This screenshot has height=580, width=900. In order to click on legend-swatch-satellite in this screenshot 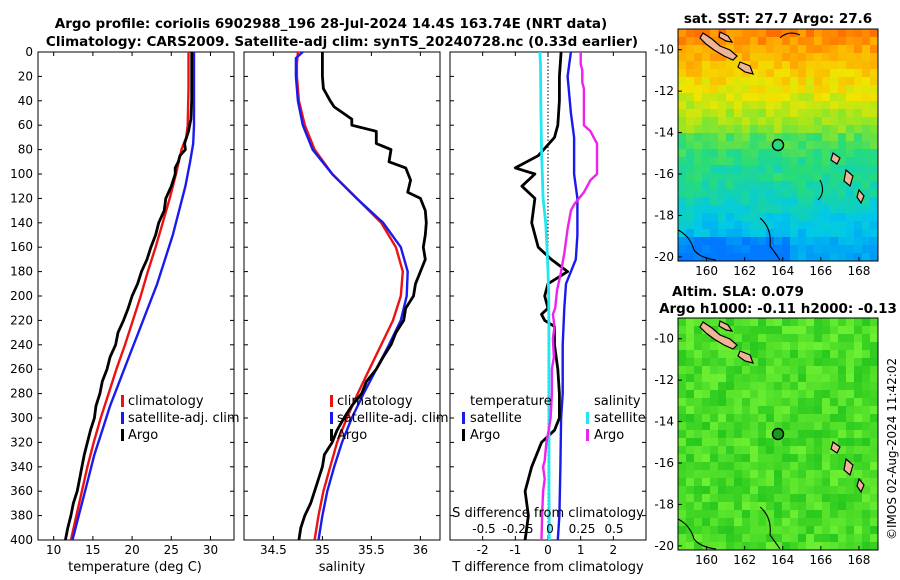, I will do `click(122, 418)`.